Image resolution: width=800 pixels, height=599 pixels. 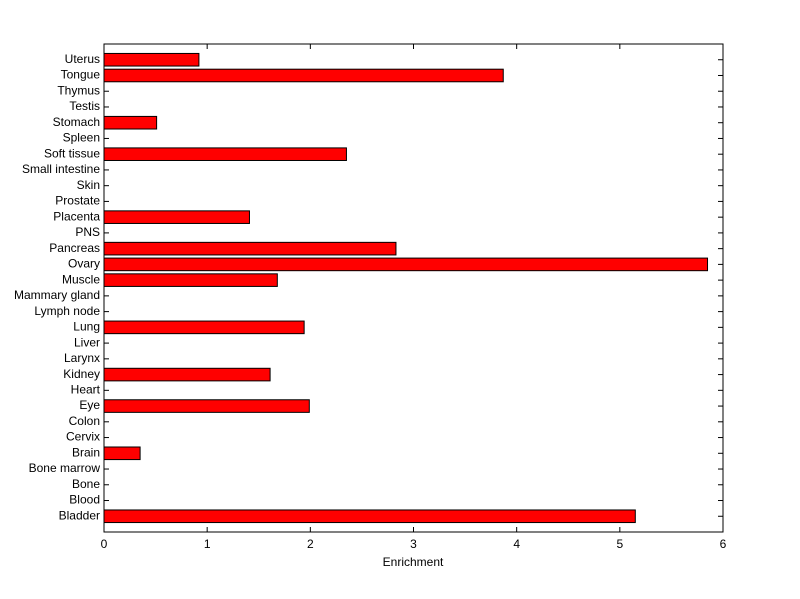 I want to click on y-tick-label: Soft tissue, so click(x=72, y=153).